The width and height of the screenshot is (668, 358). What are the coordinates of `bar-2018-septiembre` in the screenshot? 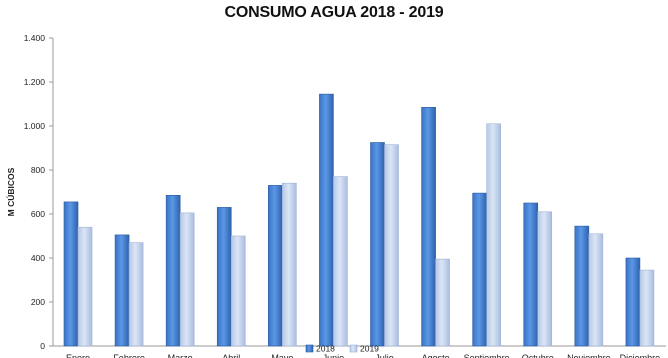 It's located at (479, 269).